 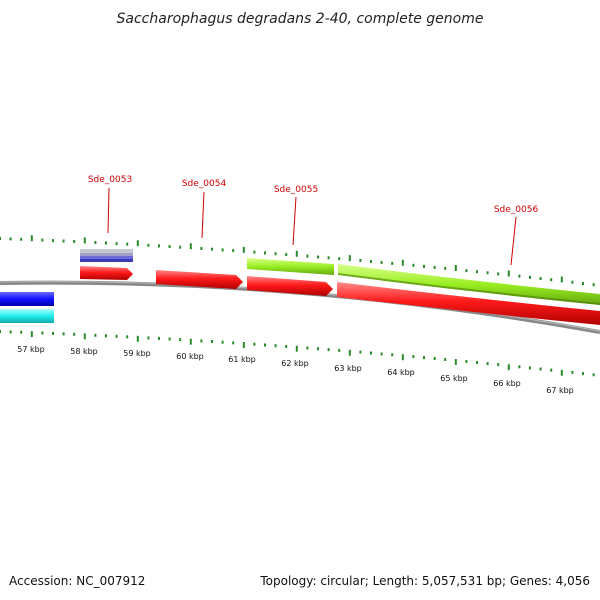 What do you see at coordinates (27, 299) in the screenshot?
I see `blue-feature` at bounding box center [27, 299].